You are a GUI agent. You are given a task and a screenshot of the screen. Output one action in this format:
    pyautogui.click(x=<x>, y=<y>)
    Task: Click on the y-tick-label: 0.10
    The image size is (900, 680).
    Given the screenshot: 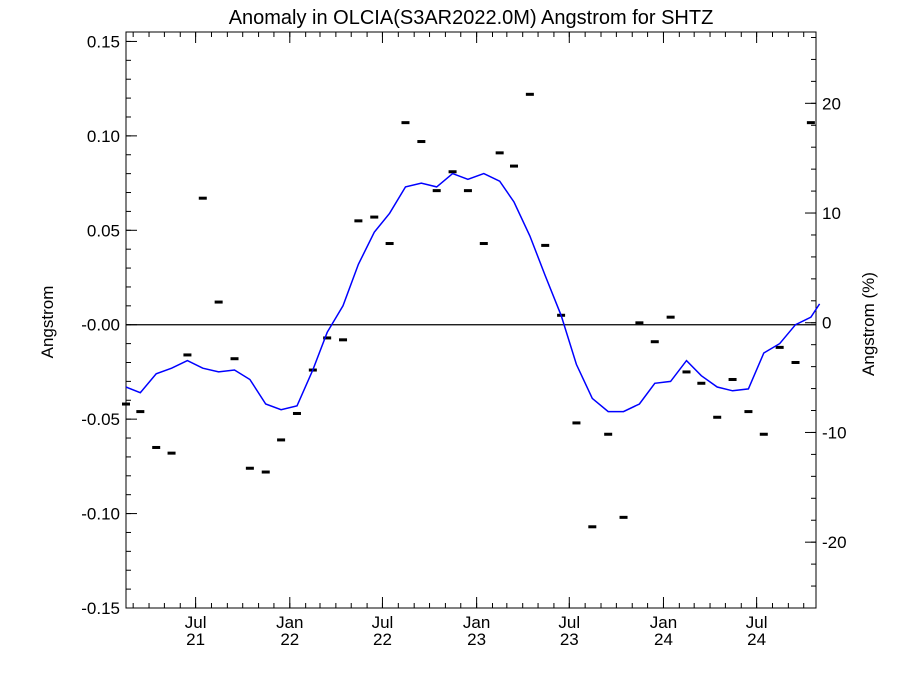 What is the action you would take?
    pyautogui.click(x=103, y=136)
    